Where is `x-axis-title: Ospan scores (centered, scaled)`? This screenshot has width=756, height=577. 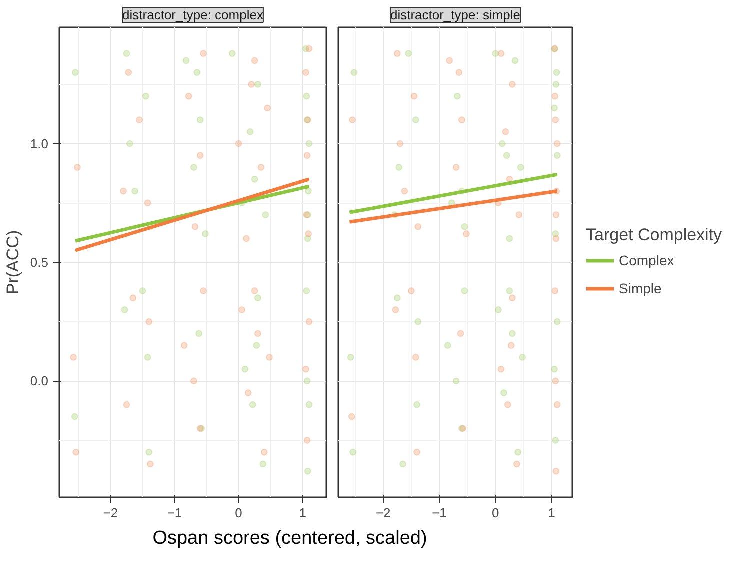
x-axis-title: Ospan scores (centered, scaled) is located at coordinates (290, 539).